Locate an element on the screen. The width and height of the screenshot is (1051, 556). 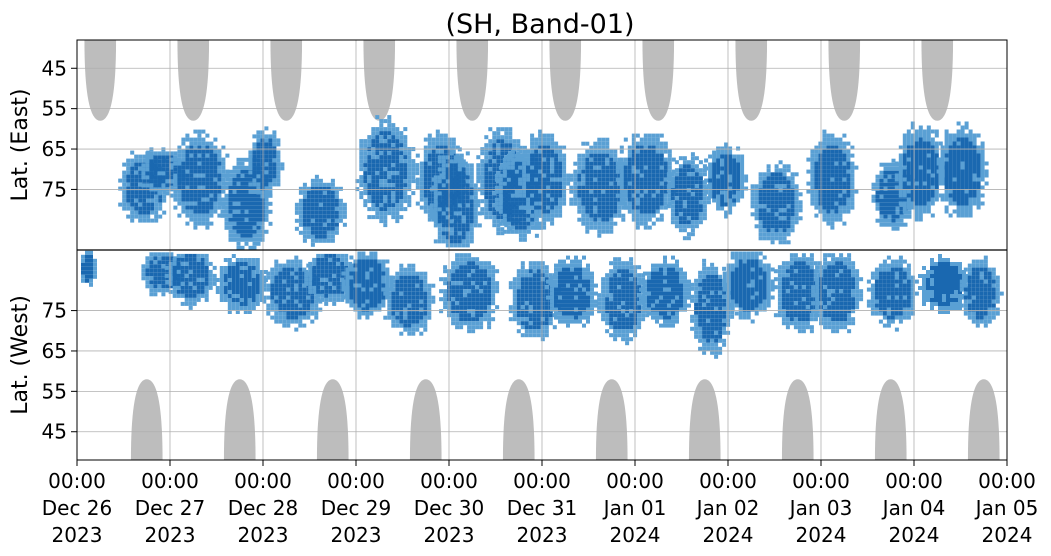
heatmap-blob is located at coordinates (161, 274).